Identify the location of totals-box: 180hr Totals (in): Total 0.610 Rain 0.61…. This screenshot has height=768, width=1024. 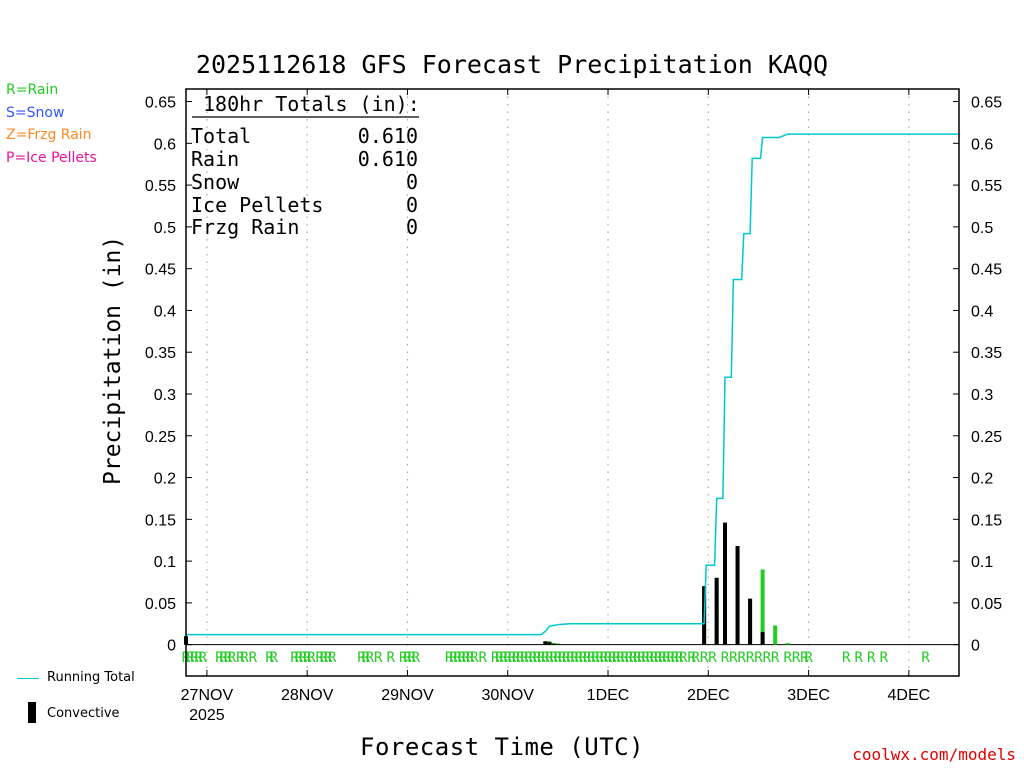
(305, 165).